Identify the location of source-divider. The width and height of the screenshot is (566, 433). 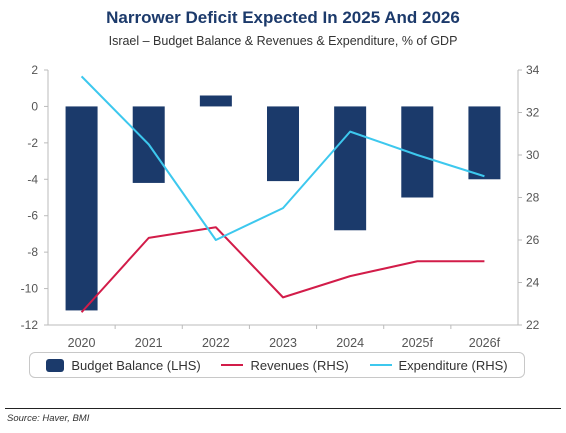
(283, 408).